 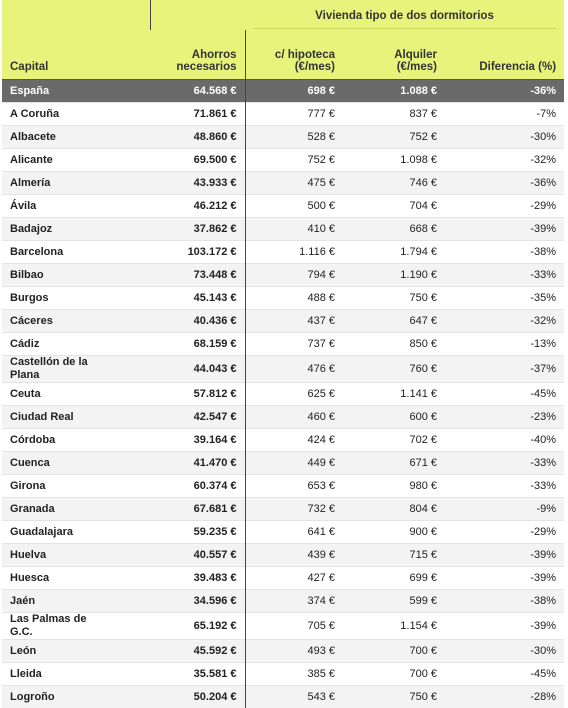 I want to click on value-cell: 737 €, so click(x=294, y=344).